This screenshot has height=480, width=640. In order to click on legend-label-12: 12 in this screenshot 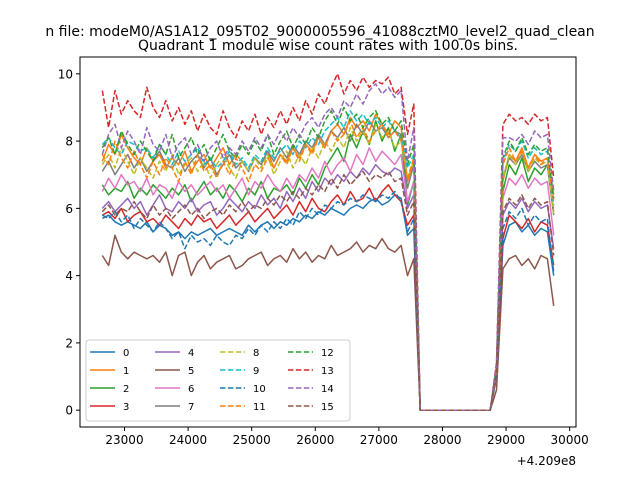, I will do `click(327, 353)`.